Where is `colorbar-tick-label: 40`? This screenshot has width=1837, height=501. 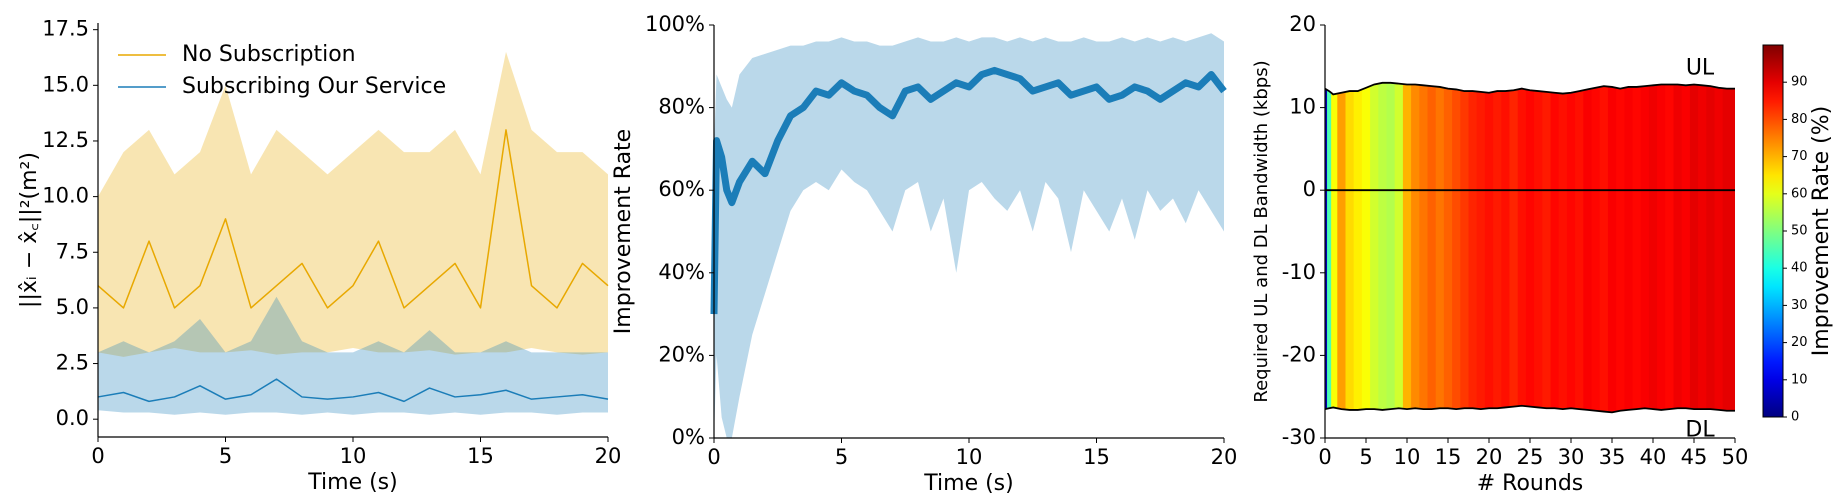 colorbar-tick-label: 40 is located at coordinates (1799, 268).